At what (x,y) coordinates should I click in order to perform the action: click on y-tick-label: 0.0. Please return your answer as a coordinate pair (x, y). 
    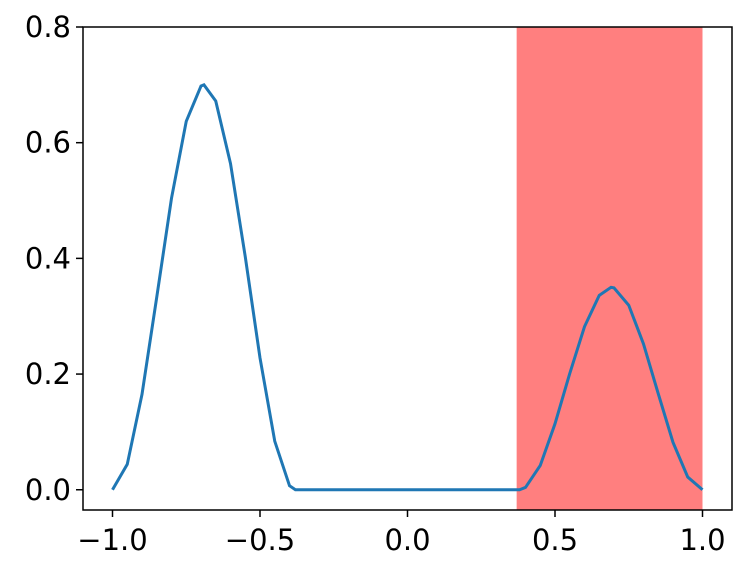
    Looking at the image, I should click on (48, 490).